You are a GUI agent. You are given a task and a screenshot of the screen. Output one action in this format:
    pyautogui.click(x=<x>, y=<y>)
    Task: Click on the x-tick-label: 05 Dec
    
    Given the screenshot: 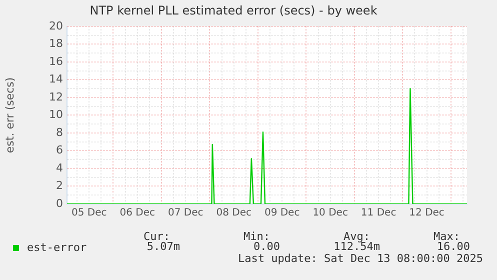 What is the action you would take?
    pyautogui.click(x=89, y=213)
    